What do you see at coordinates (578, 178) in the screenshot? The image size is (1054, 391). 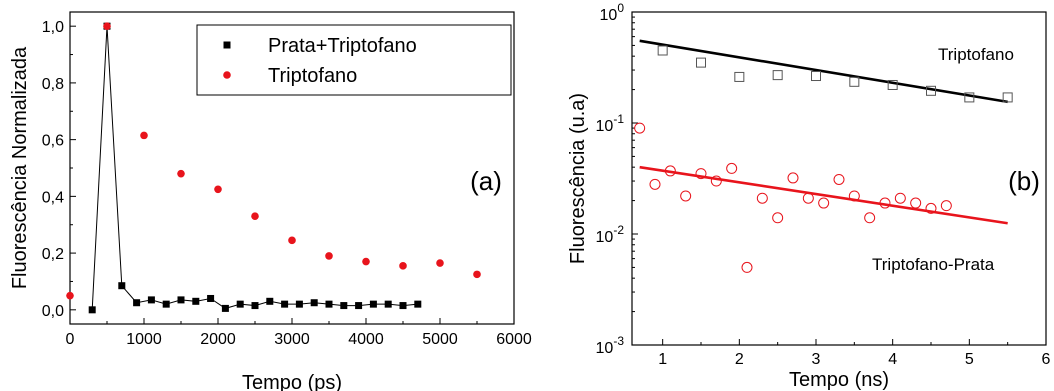 I see `y-axis-label-b: Fluorescência (u.a)` at bounding box center [578, 178].